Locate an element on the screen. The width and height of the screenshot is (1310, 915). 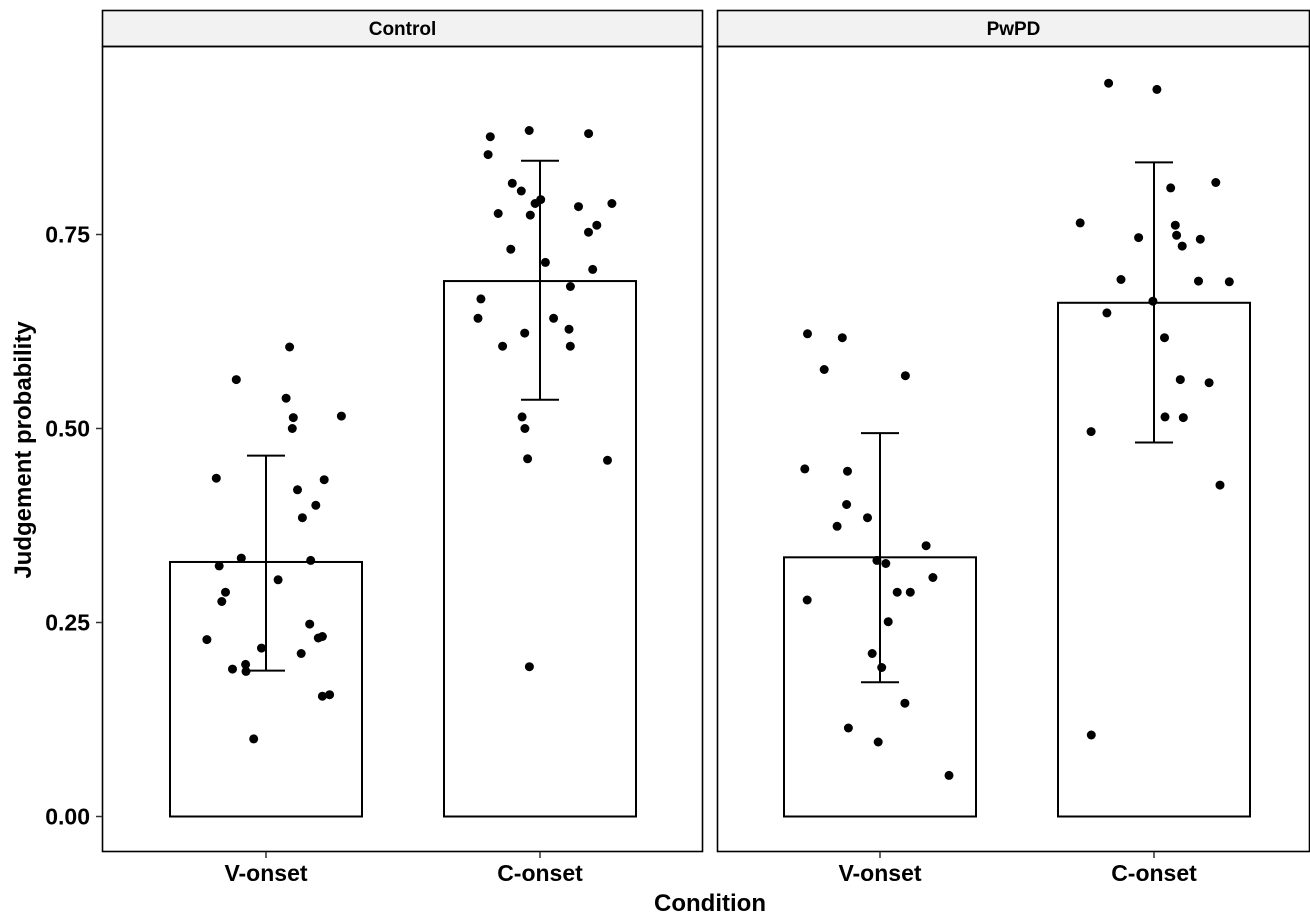
x-axis-title: Condition is located at coordinates (710, 902).